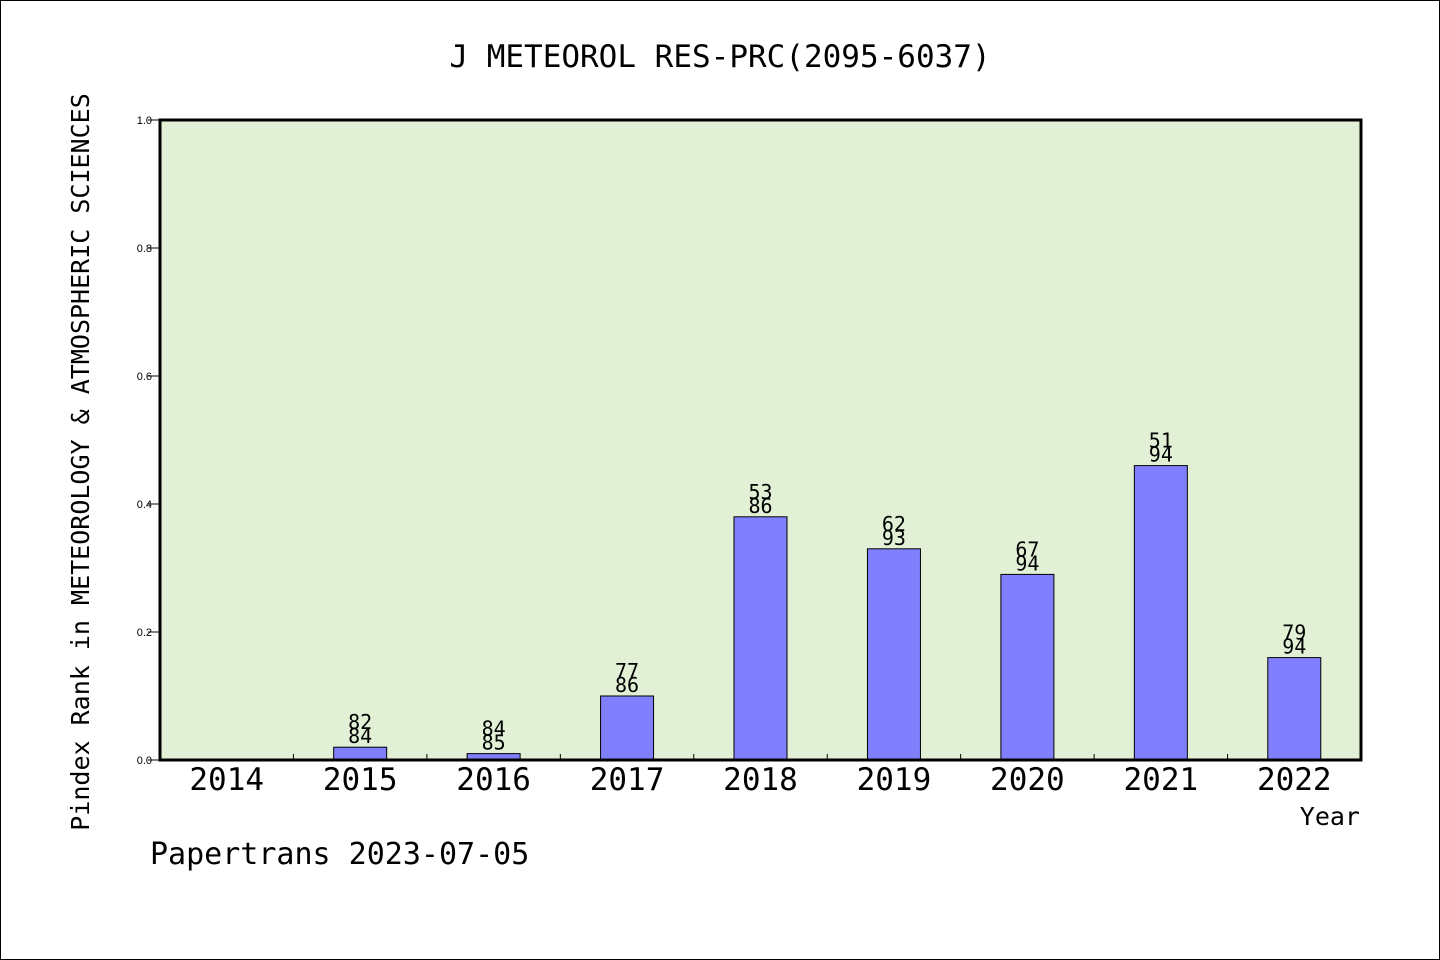 The height and width of the screenshot is (960, 1440). What do you see at coordinates (148, 441) in the screenshot?
I see `y-axis-ticks: 0.0 0.2 0.4 0.6 0.8 1.0` at bounding box center [148, 441].